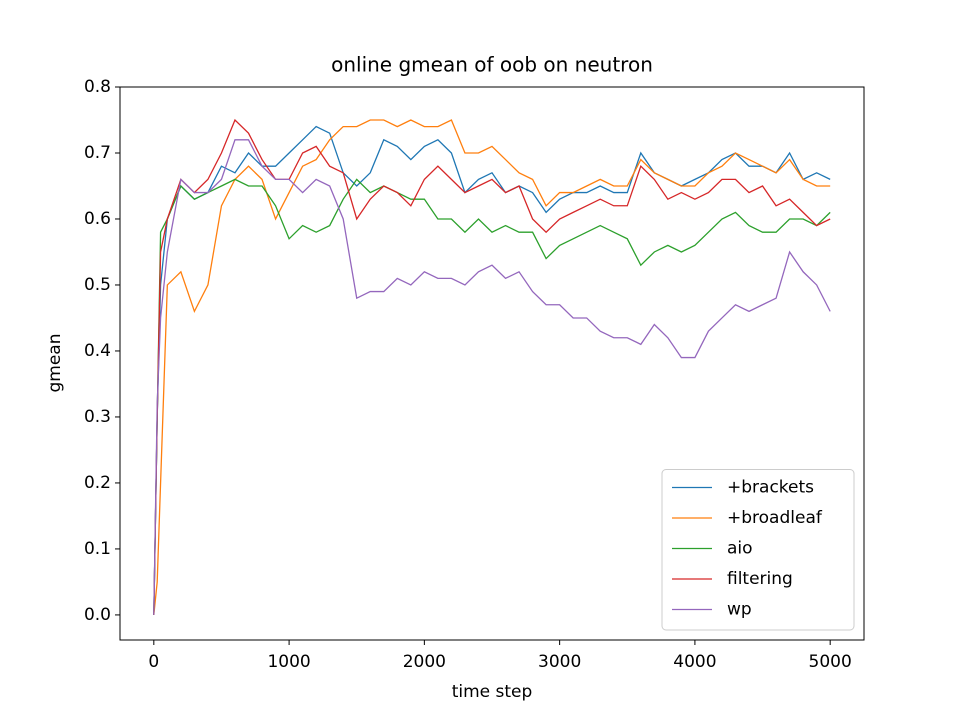  What do you see at coordinates (740, 549) in the screenshot?
I see `legend-label: aio` at bounding box center [740, 549].